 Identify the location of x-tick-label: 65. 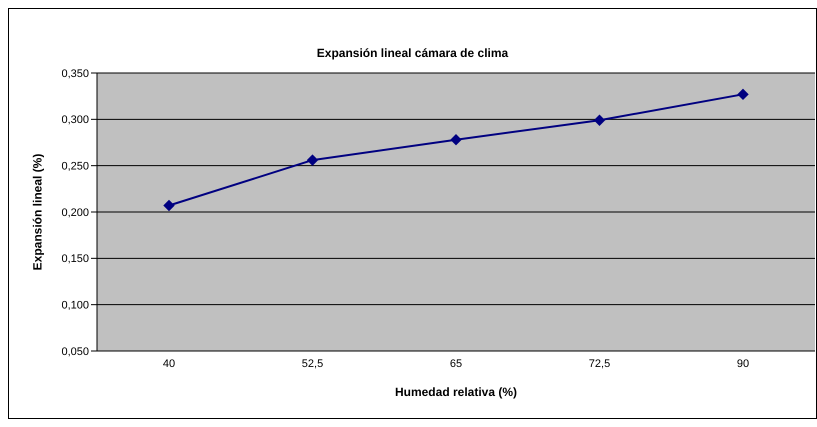
(456, 364).